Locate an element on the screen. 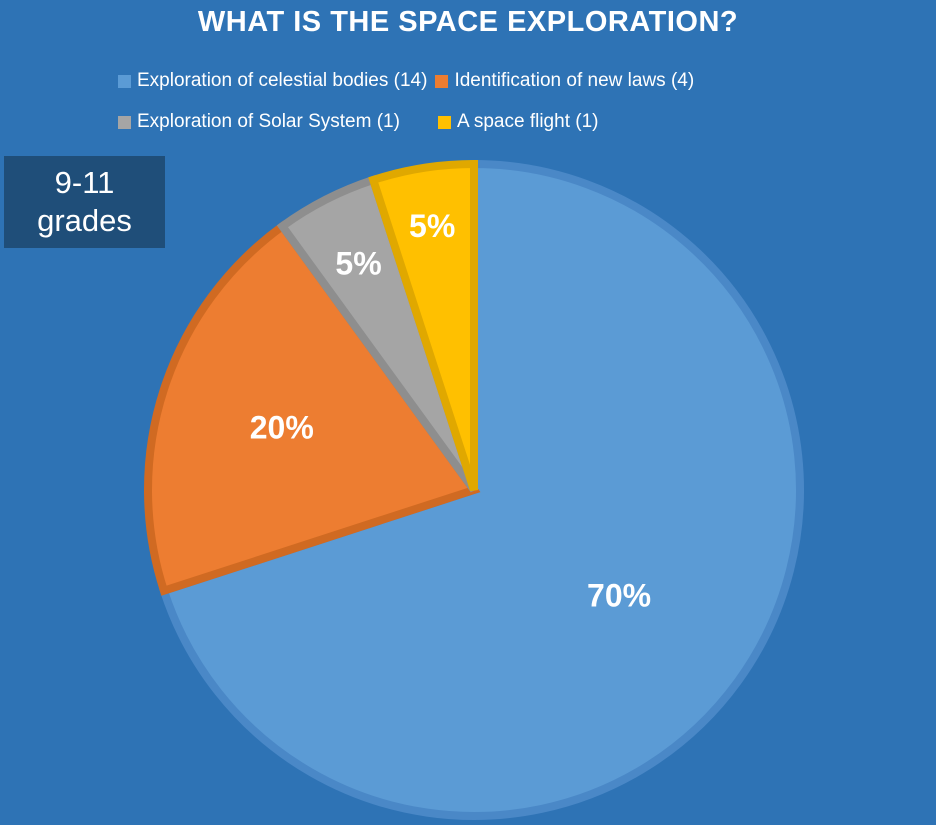 This screenshot has height=825, width=936. legend-item-solar-system: Exploration of Solar System (1) is located at coordinates (259, 122).